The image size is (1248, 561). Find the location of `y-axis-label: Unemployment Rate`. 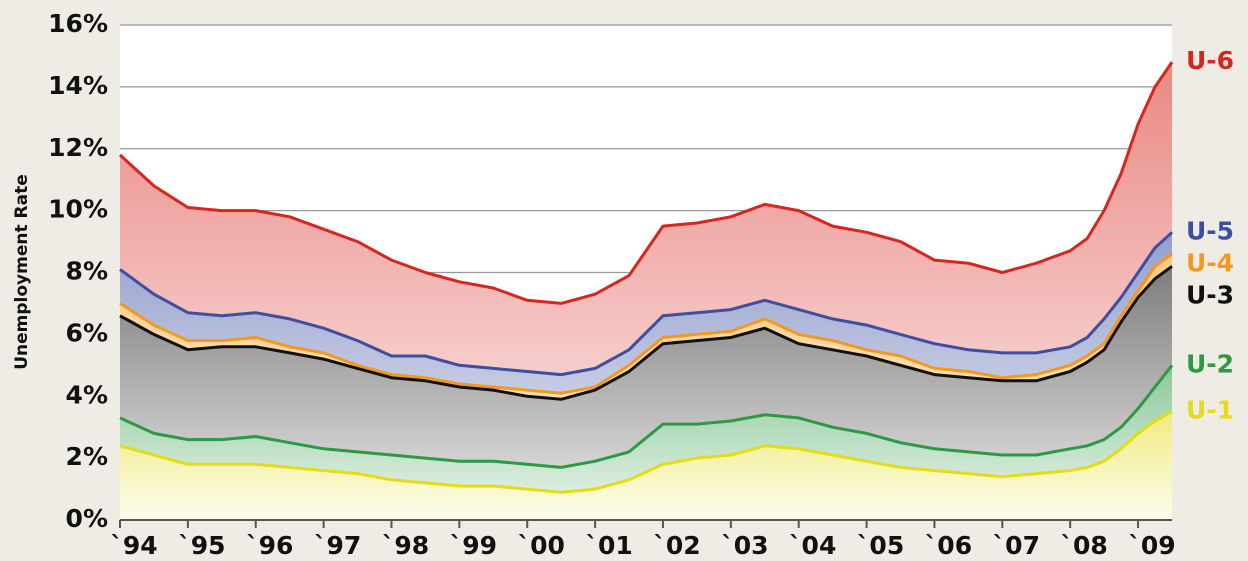

y-axis-label: Unemployment Rate is located at coordinates (22, 272).